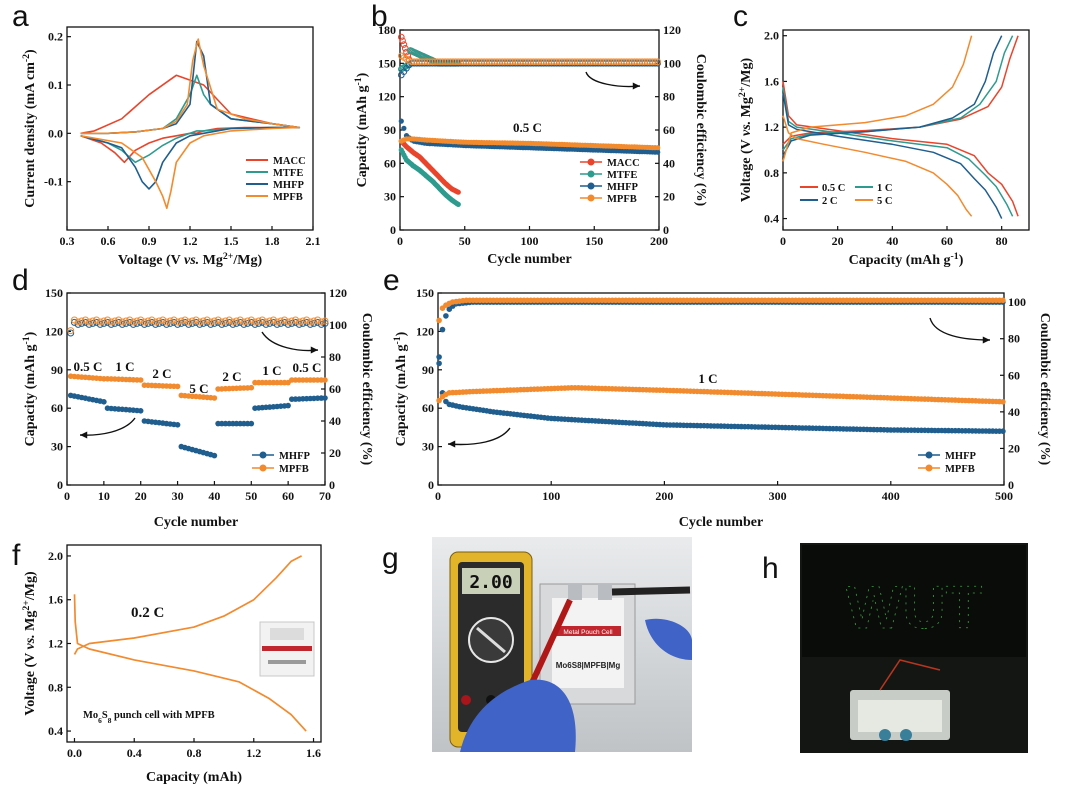 The width and height of the screenshot is (1080, 799). Describe the element at coordinates (387, 30) in the screenshot. I see `y-tick-label: 180` at that location.